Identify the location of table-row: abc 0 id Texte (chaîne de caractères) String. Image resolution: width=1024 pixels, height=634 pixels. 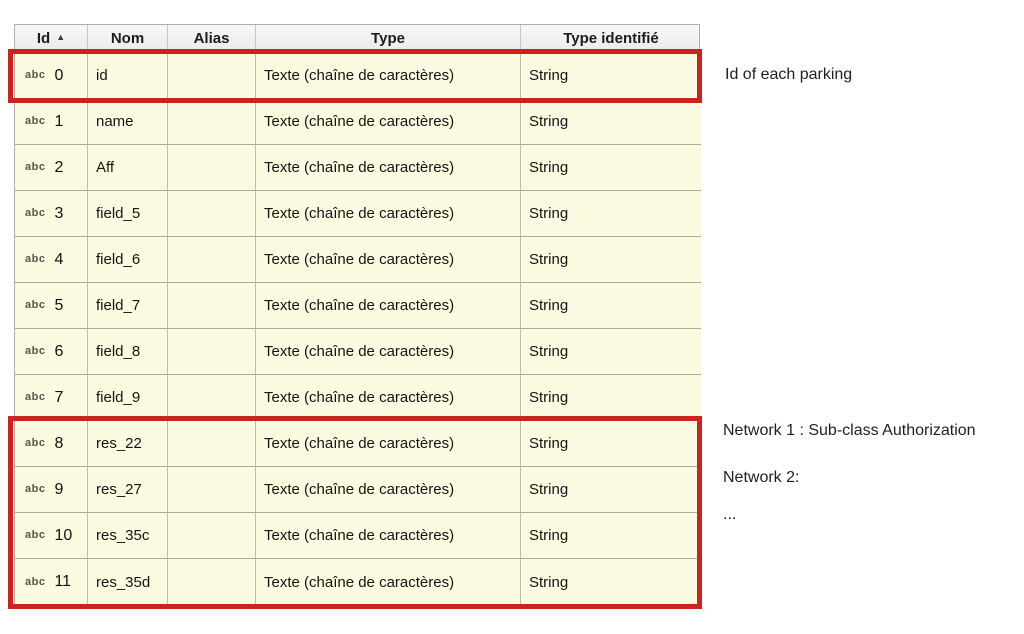
(358, 76).